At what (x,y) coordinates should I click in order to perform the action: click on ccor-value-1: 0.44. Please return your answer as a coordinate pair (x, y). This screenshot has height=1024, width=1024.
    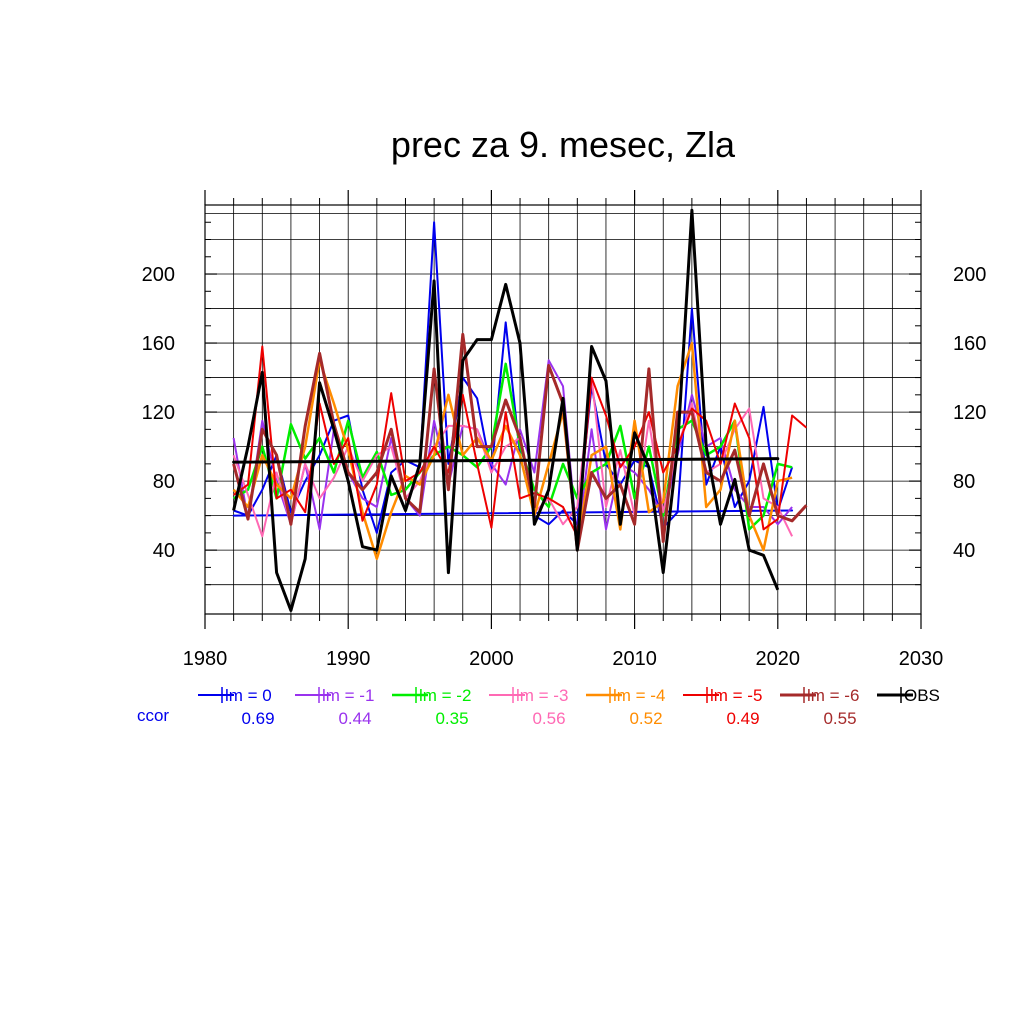
    Looking at the image, I should click on (354, 718).